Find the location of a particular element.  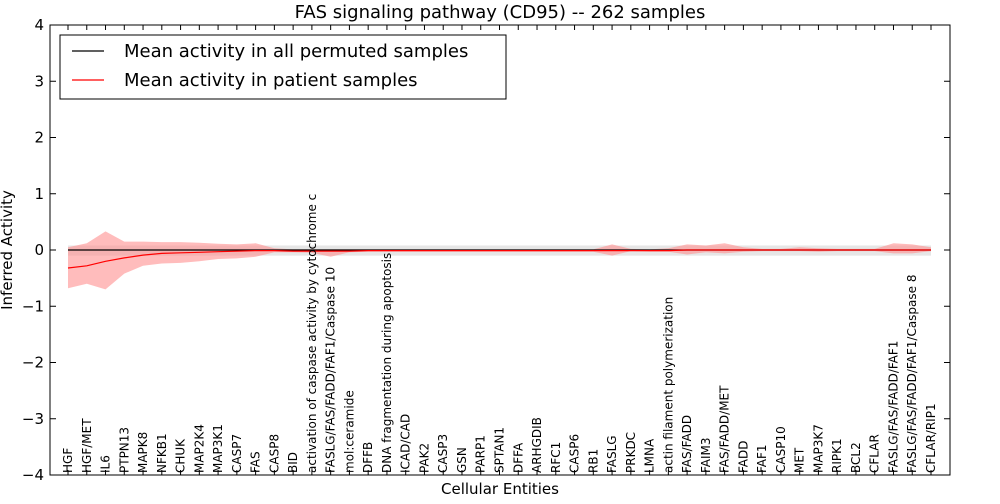

x-tick-label: FAS is located at coordinates (256, 462).